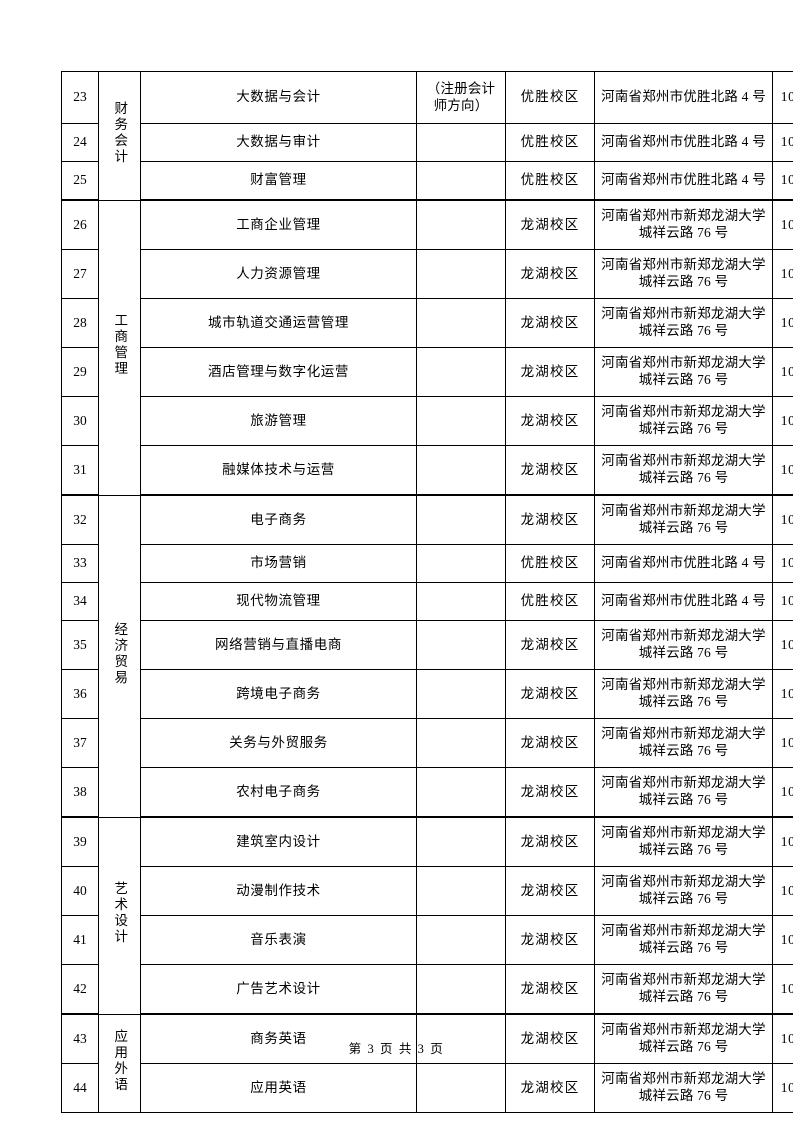 Image resolution: width=793 pixels, height=1122 pixels. Describe the element at coordinates (80, 519) in the screenshot. I see `row-number: 32` at that location.